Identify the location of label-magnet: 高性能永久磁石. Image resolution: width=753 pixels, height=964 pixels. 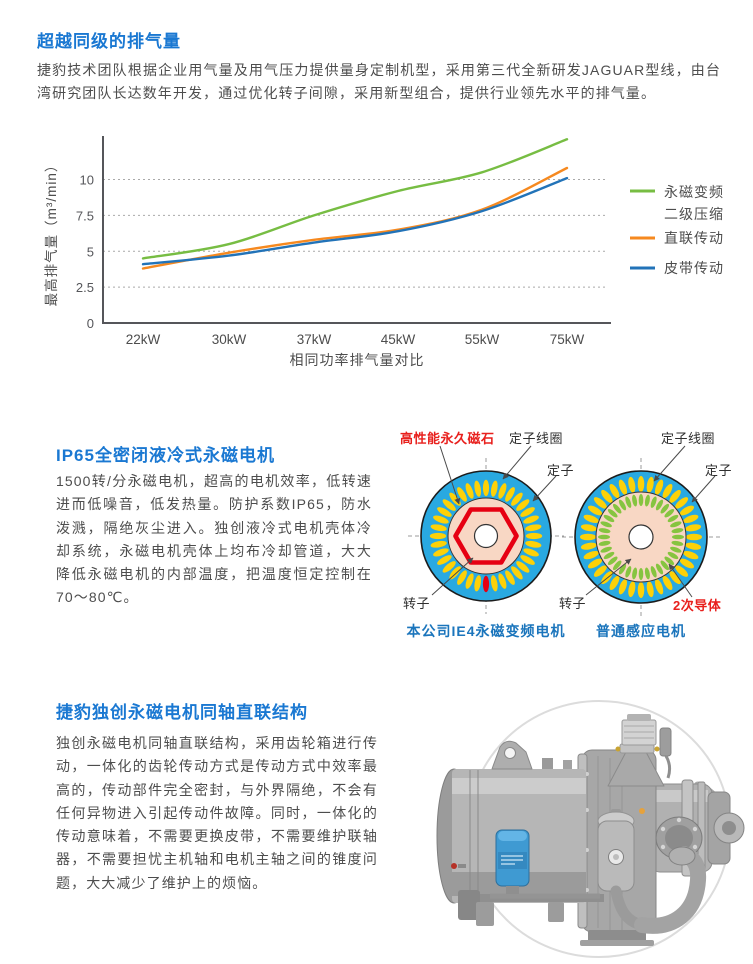
(447, 438).